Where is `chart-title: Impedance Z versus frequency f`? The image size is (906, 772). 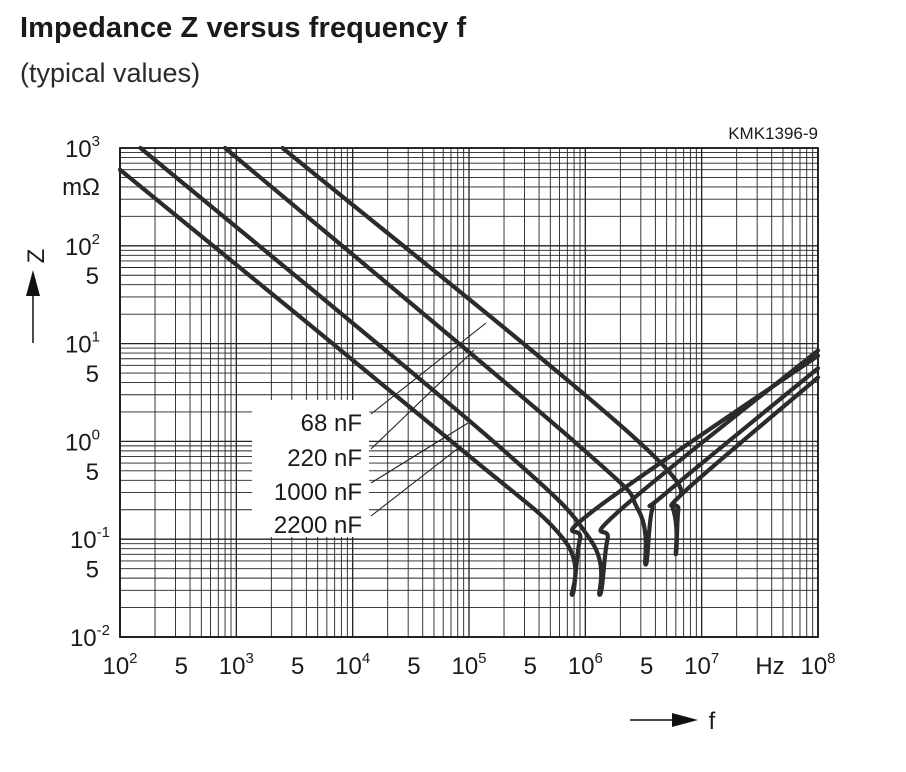
chart-title: Impedance Z versus frequency f is located at coordinates (243, 28).